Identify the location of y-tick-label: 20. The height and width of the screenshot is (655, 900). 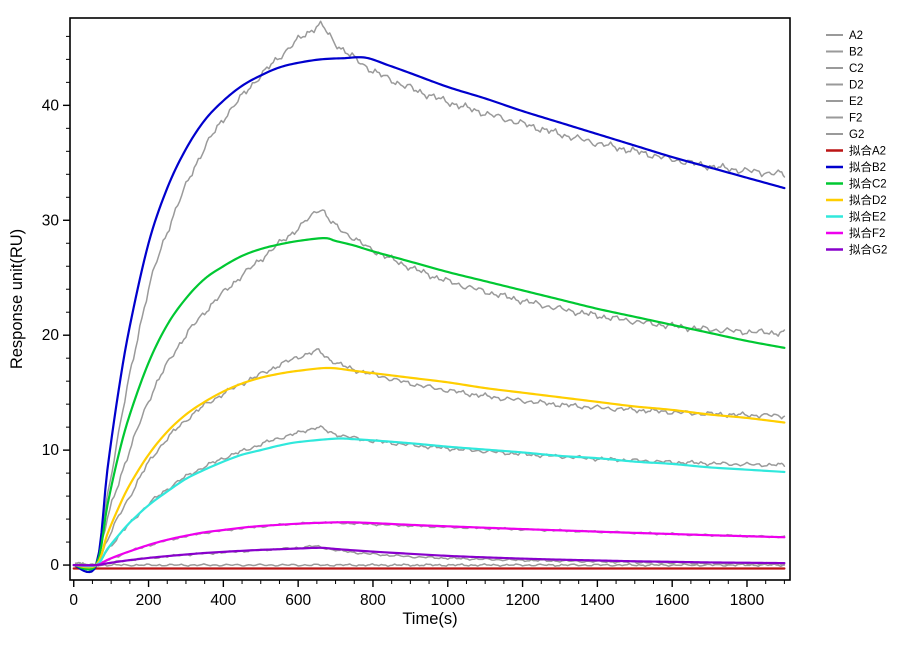
(51, 335).